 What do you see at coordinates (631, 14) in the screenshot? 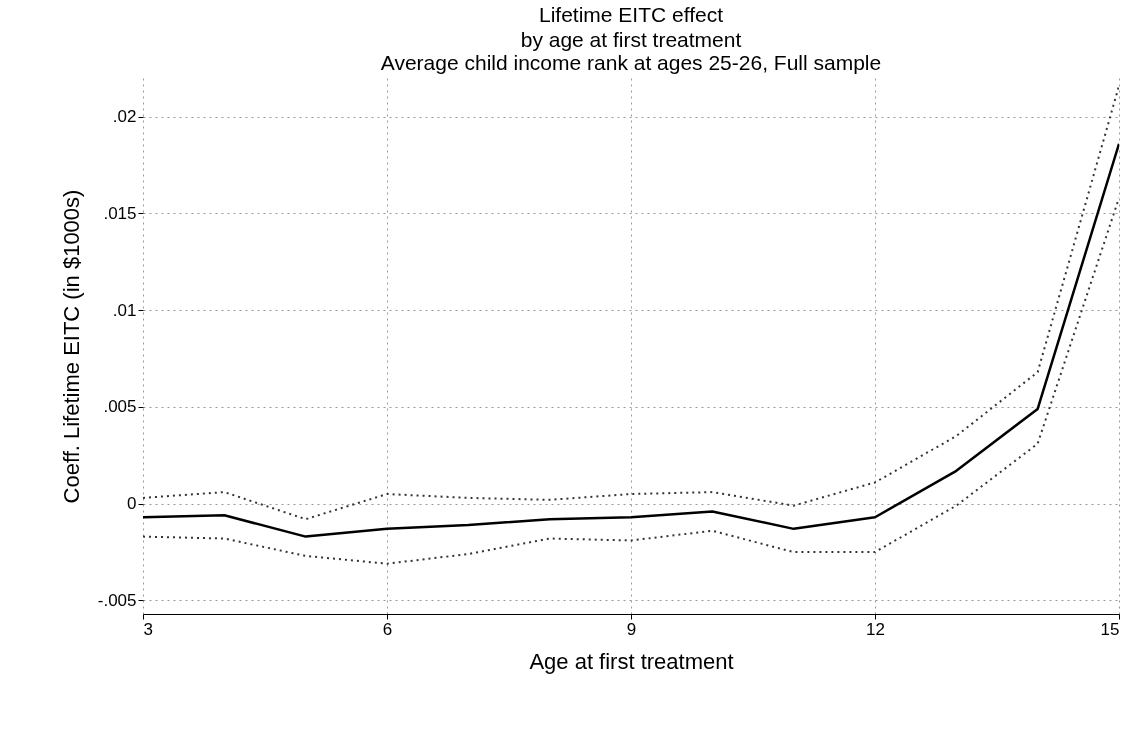
I see `chart-title: Lifetime EITC effect` at bounding box center [631, 14].